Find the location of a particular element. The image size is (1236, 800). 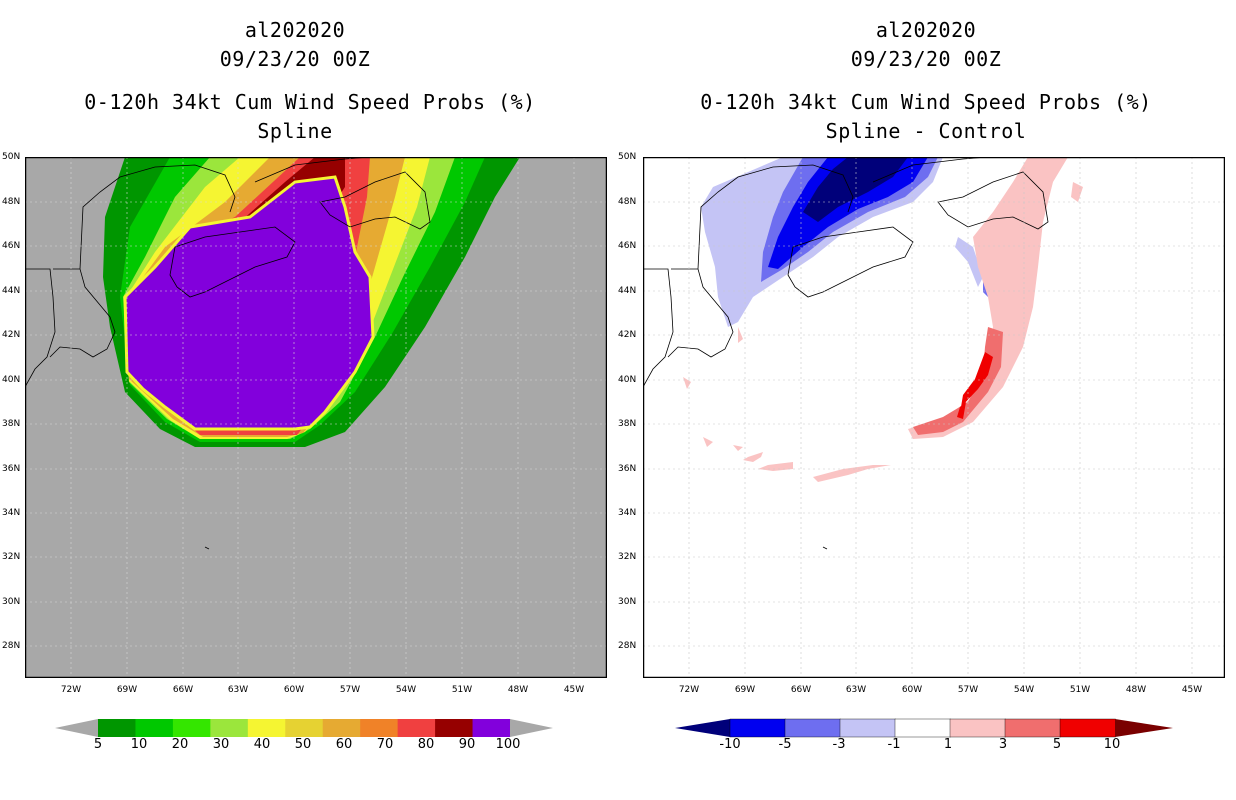

left-lat-label: 30N is located at coordinates (11, 602).